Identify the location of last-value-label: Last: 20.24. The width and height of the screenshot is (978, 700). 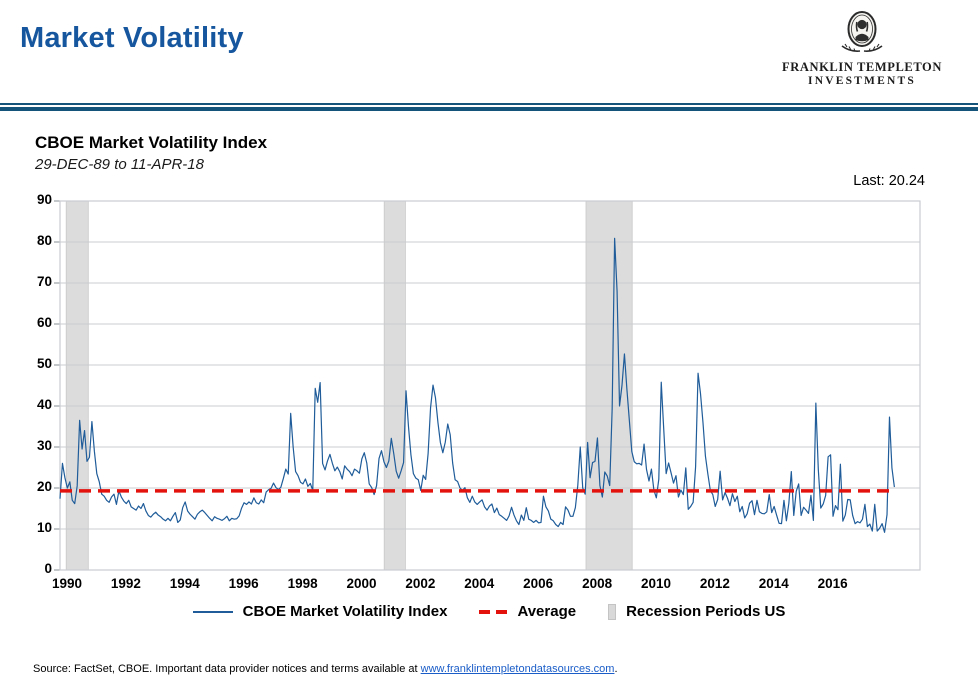
(889, 181).